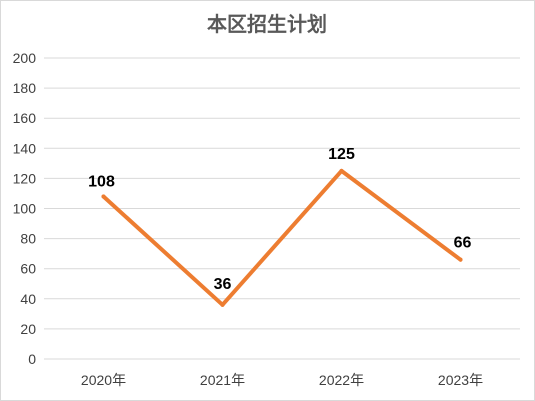 The width and height of the screenshot is (535, 401). What do you see at coordinates (25, 148) in the screenshot?
I see `y-tick-label: 140` at bounding box center [25, 148].